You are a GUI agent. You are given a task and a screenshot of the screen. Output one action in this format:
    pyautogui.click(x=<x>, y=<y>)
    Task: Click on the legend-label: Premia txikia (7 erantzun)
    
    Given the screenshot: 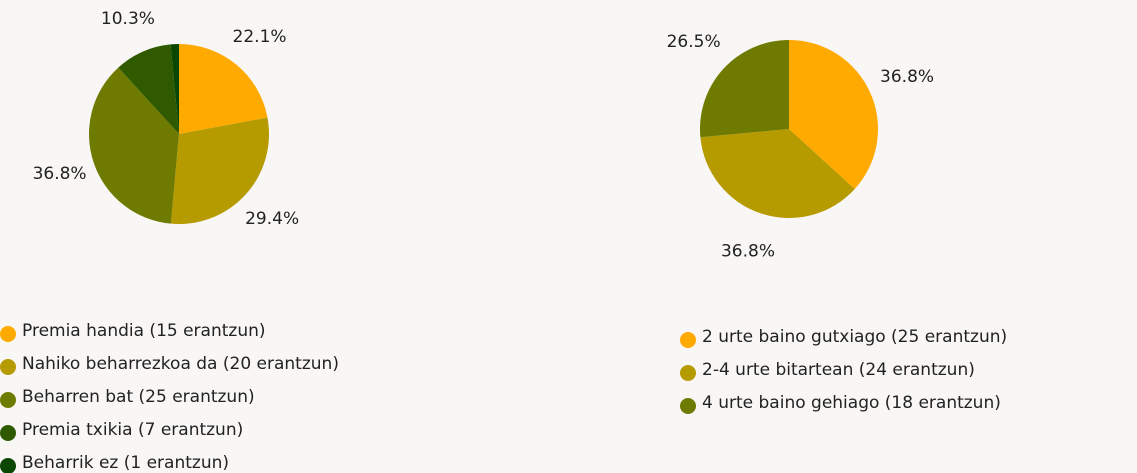 What is the action you would take?
    pyautogui.click(x=132, y=430)
    